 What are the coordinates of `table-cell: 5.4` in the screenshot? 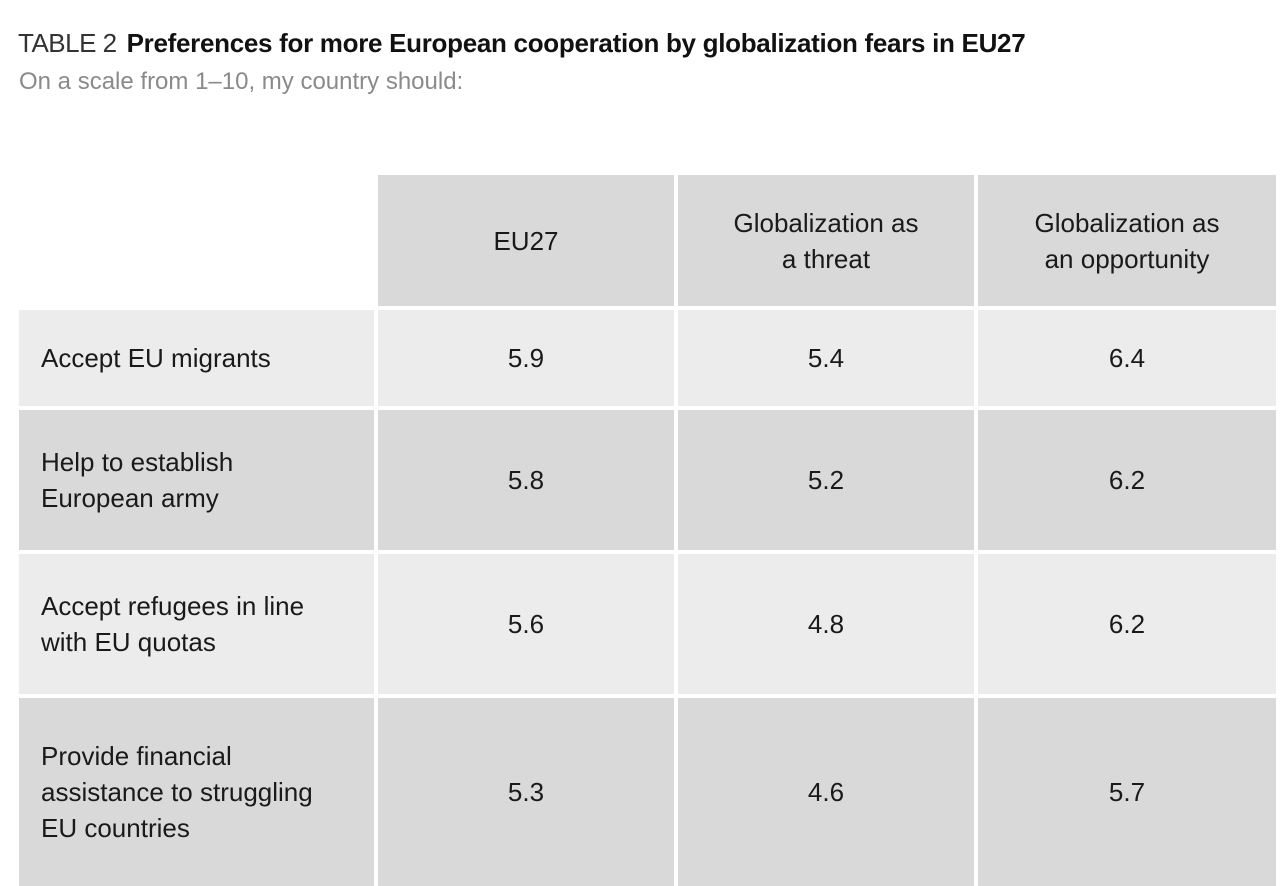 It's located at (826, 358).